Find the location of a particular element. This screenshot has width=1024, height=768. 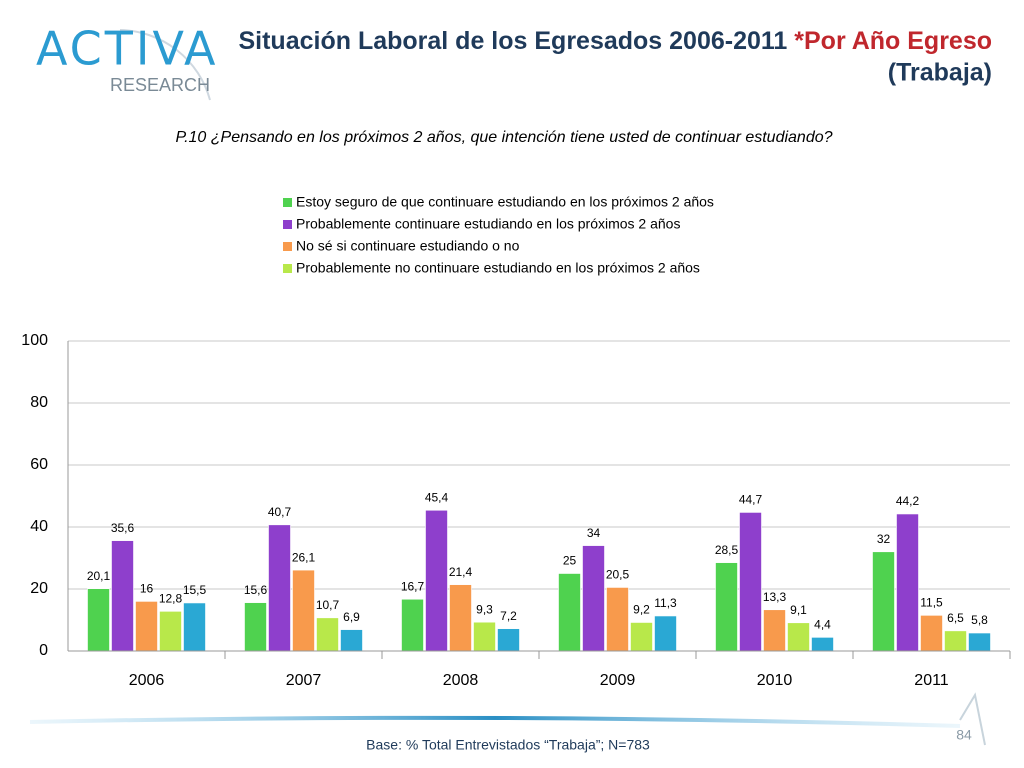

logo-brand: ACTIVA is located at coordinates (127, 49).